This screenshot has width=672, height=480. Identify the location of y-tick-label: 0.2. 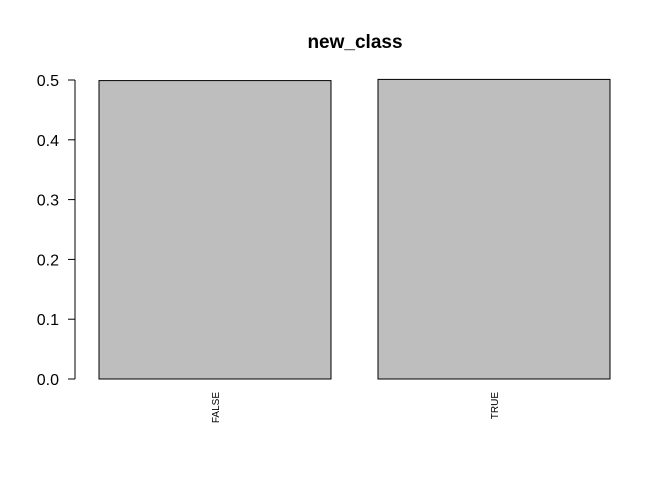
(48, 260).